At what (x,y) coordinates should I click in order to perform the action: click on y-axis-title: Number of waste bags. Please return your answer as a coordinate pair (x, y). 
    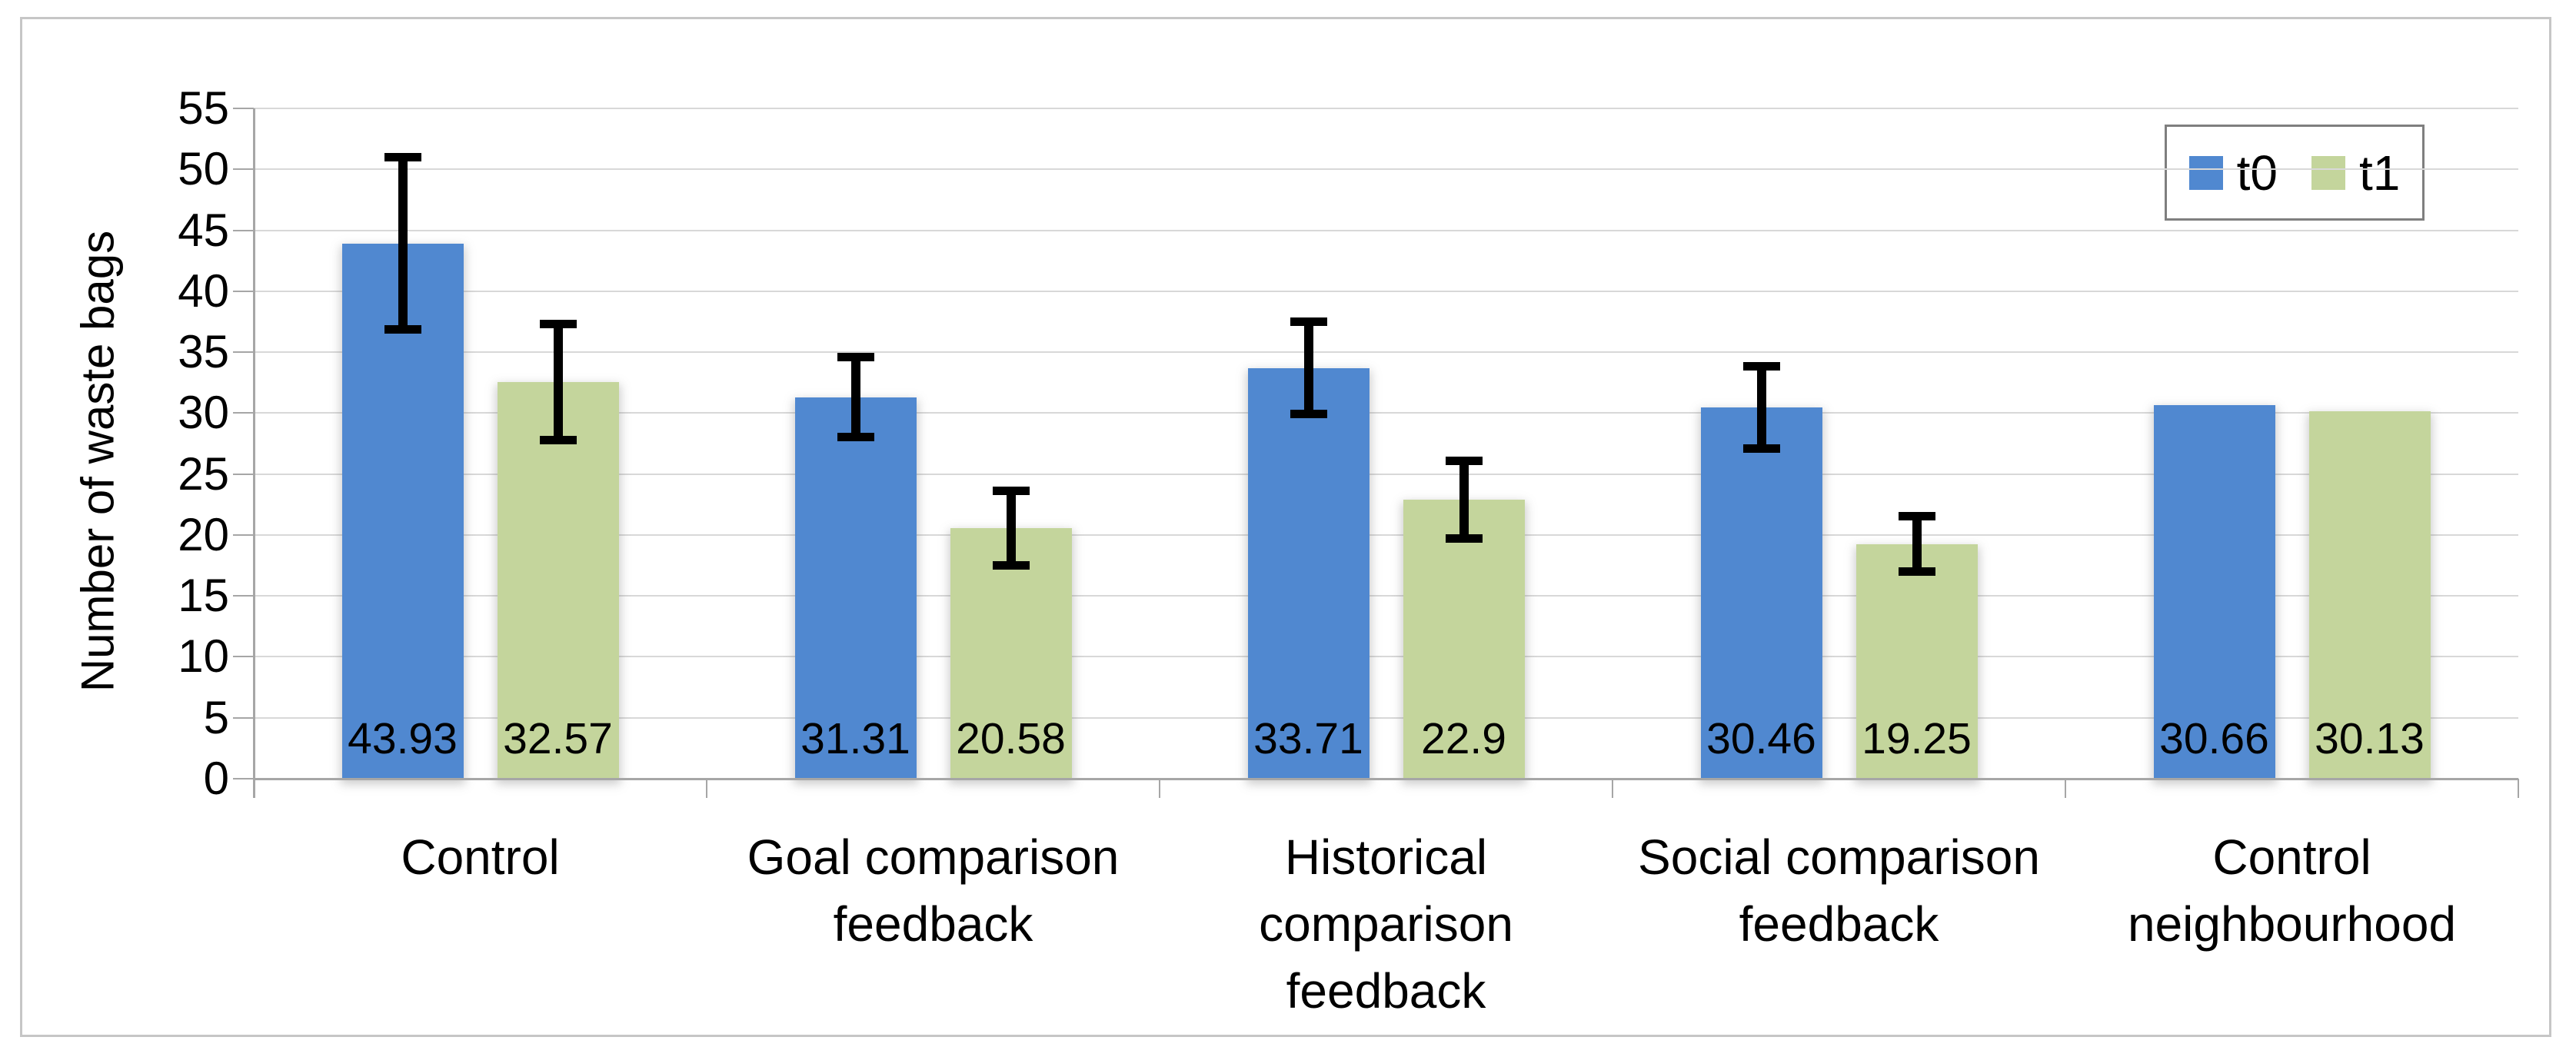
    Looking at the image, I should click on (98, 462).